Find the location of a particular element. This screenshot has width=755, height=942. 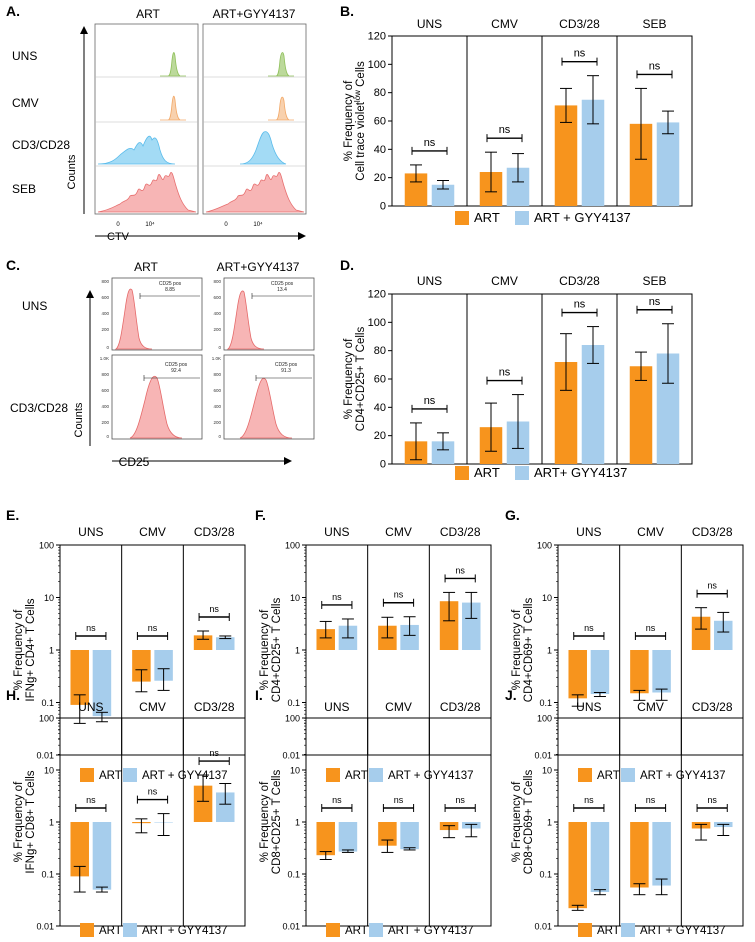

panel-c-col-label-gyy: ART+GYY4137 is located at coordinates (258, 267).